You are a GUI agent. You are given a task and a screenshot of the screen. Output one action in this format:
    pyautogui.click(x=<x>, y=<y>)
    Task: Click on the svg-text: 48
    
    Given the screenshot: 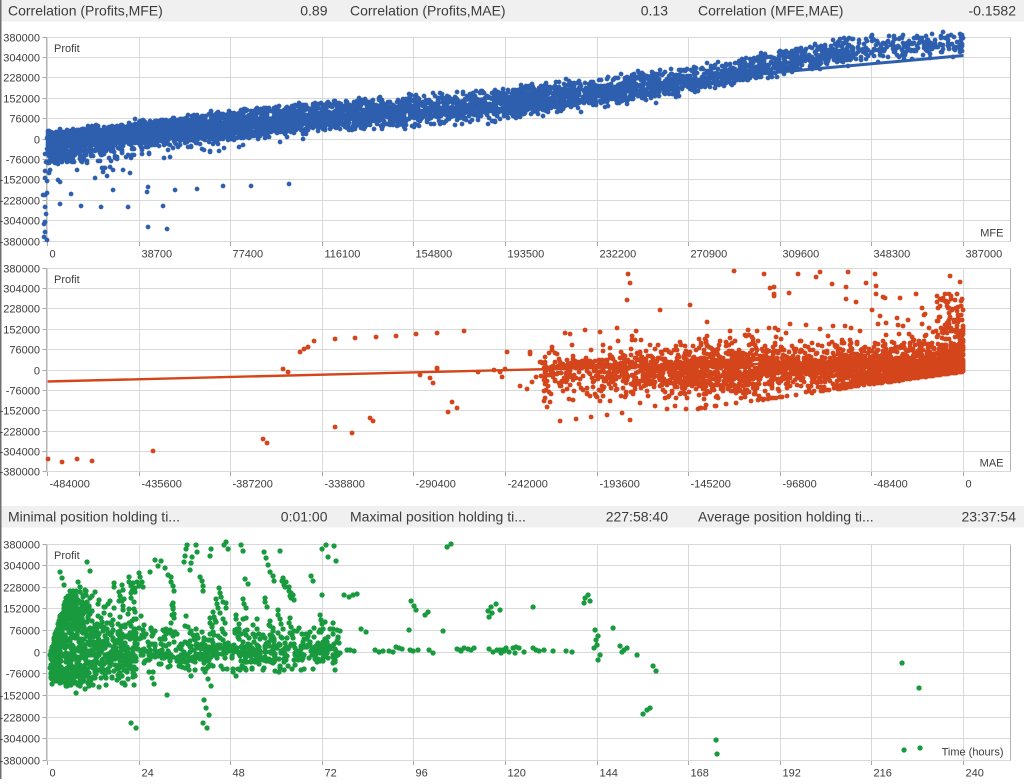 What is the action you would take?
    pyautogui.click(x=239, y=774)
    